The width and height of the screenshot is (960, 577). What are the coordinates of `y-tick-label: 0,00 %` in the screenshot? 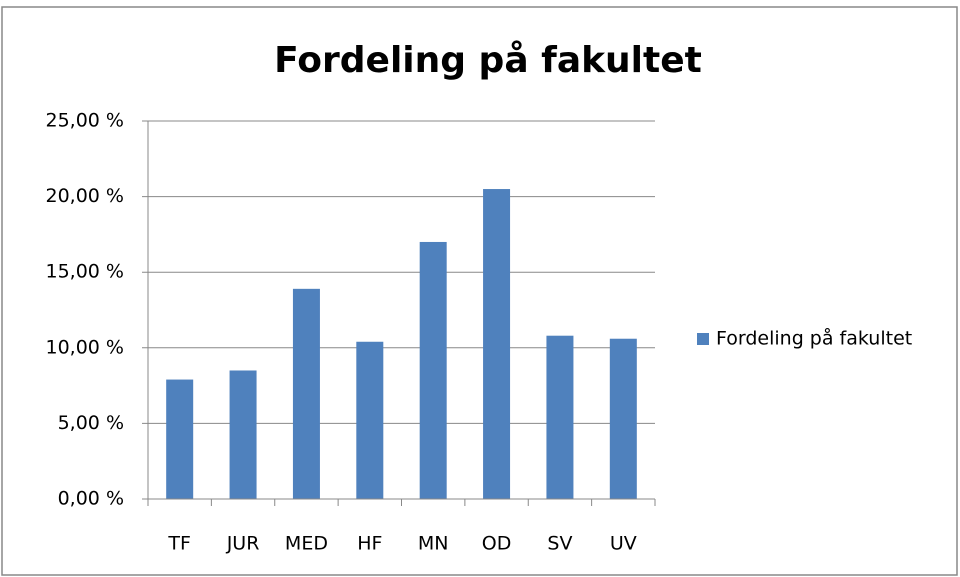 It's located at (91, 499).